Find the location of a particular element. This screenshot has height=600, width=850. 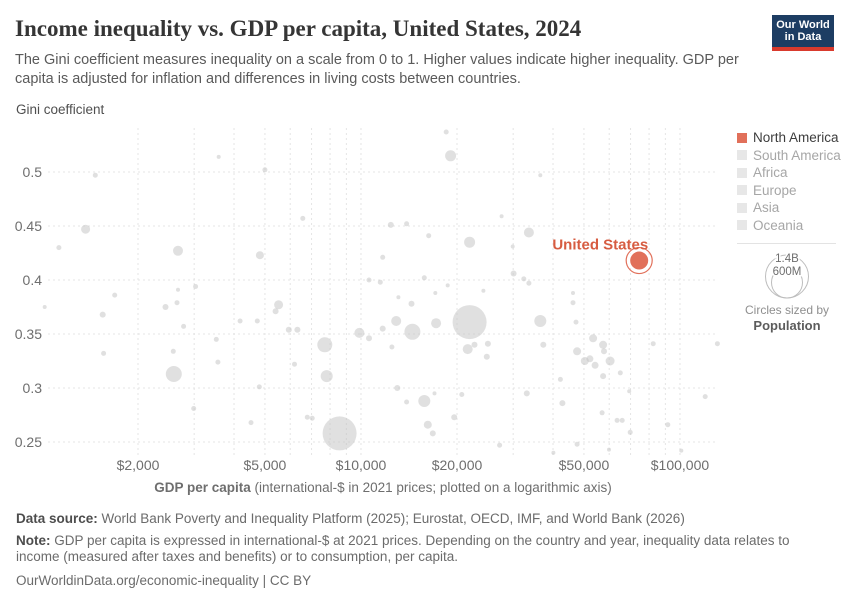

legend-item-oceania: Oceania is located at coordinates (793, 226).